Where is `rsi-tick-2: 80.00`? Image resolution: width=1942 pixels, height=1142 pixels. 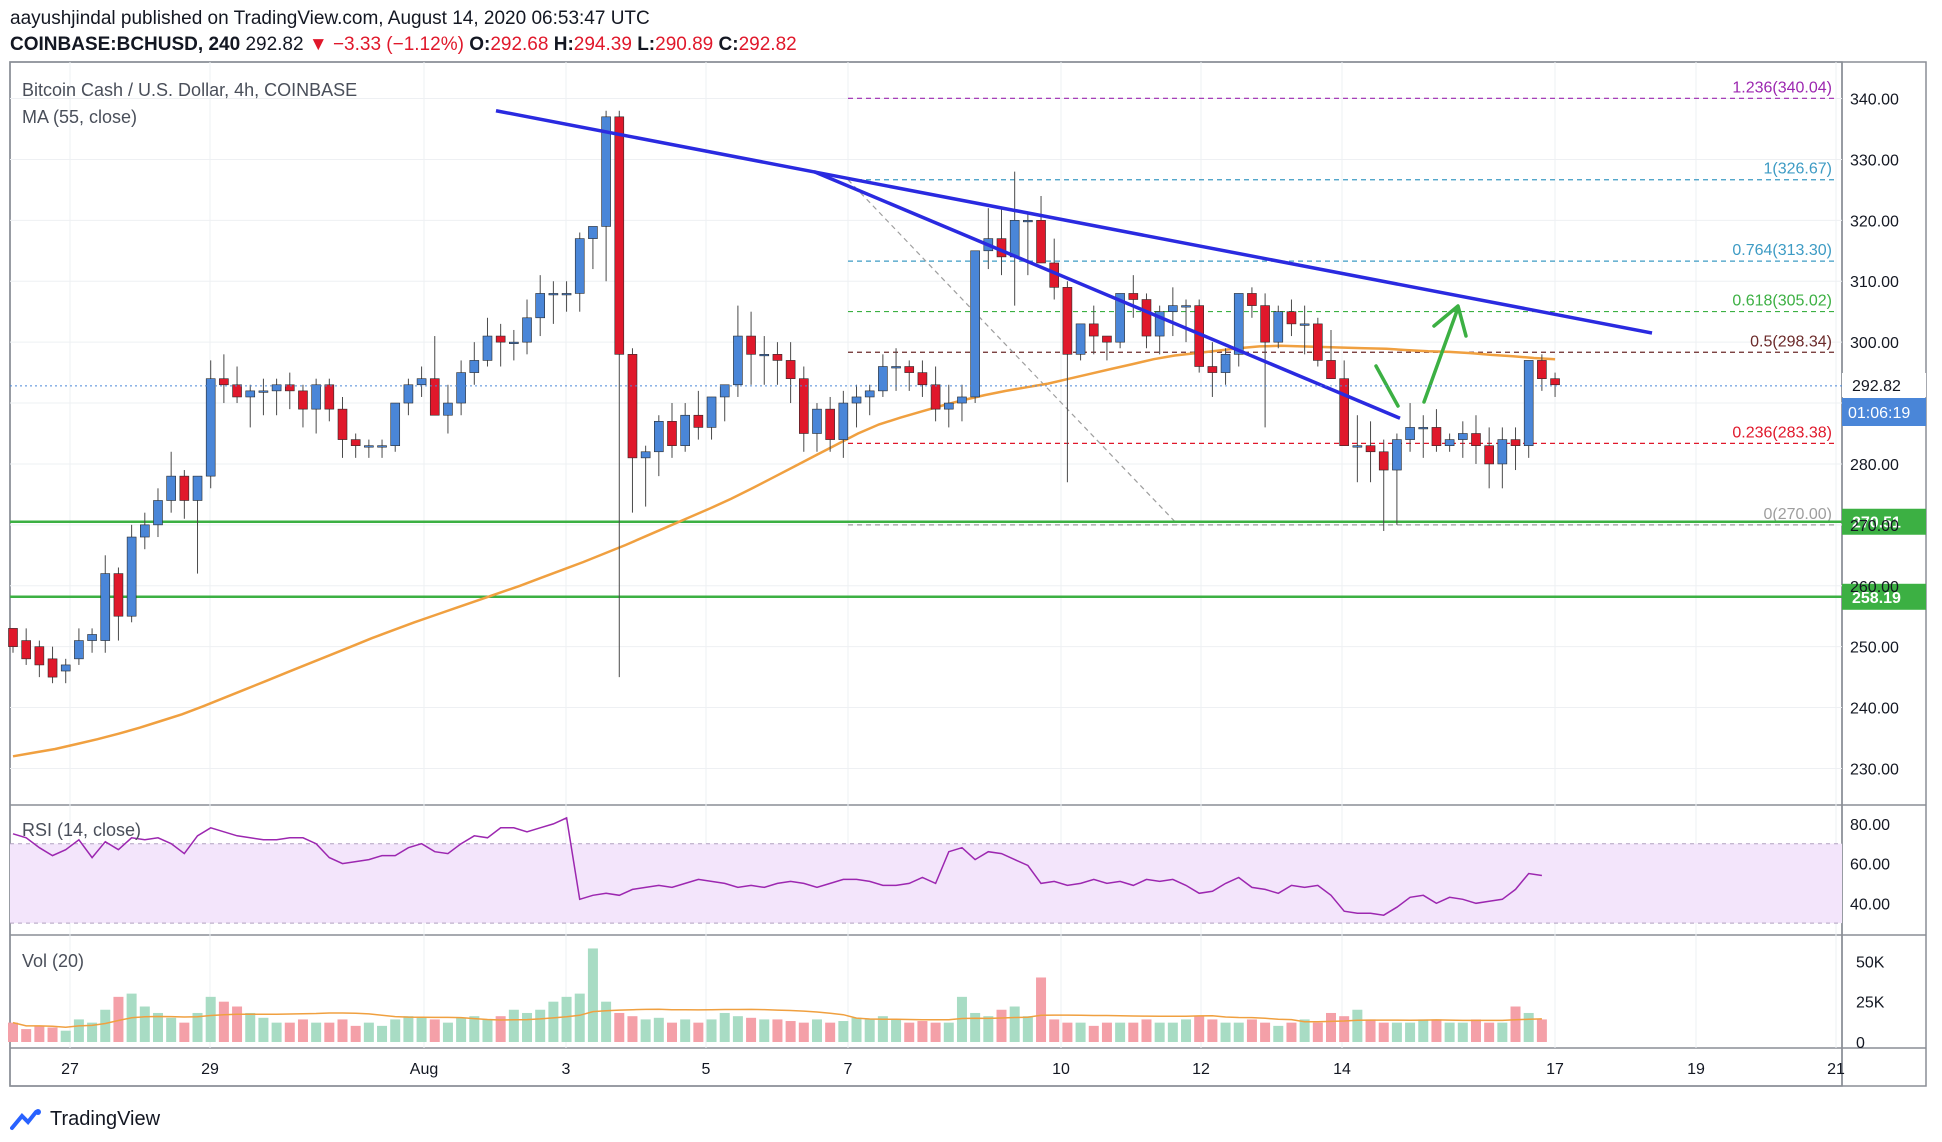
rsi-tick-2: 80.00 is located at coordinates (1870, 825).